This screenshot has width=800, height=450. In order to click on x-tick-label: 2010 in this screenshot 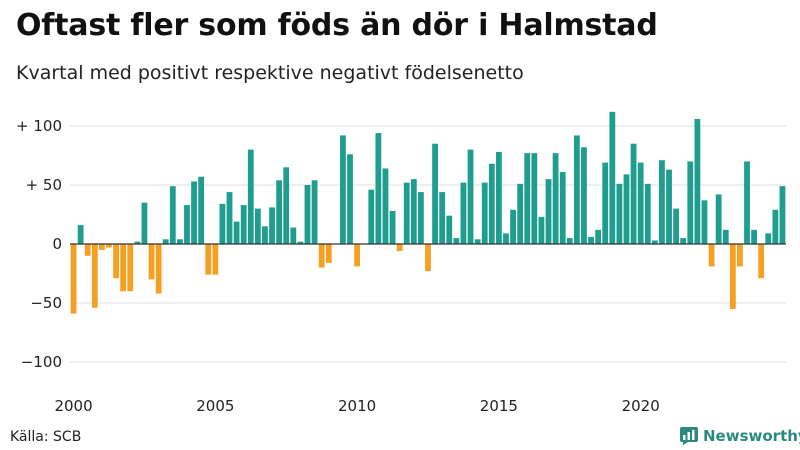, I will do `click(357, 406)`.